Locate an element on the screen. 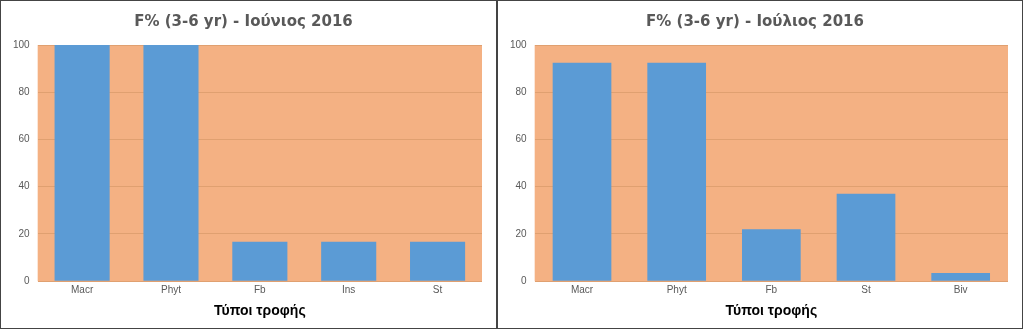 This screenshot has width=1023, height=329. x-tick-label: Ins is located at coordinates (349, 289).